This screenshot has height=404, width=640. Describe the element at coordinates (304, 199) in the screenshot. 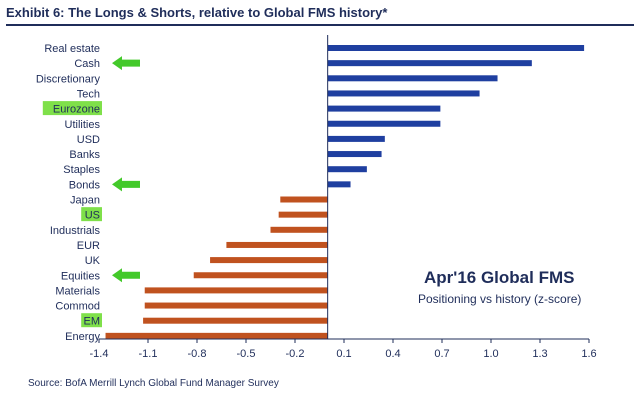

I see `bar-japan` at that location.